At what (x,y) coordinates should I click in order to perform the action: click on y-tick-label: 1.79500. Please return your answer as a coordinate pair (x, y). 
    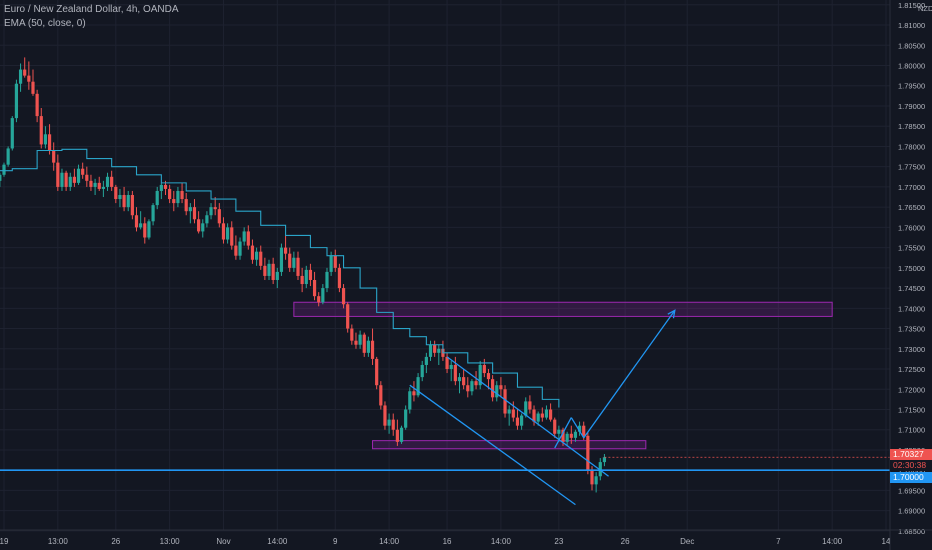
    Looking at the image, I should click on (911, 86).